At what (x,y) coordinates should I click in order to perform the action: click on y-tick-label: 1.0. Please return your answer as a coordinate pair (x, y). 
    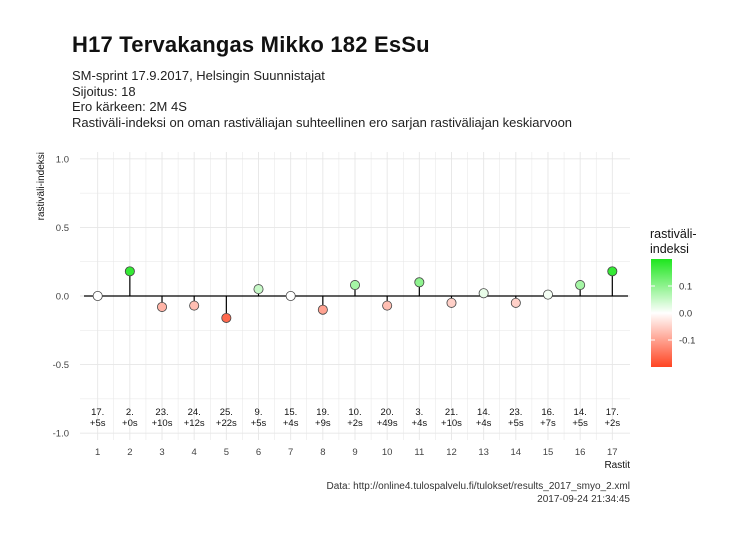
    Looking at the image, I should click on (62, 159).